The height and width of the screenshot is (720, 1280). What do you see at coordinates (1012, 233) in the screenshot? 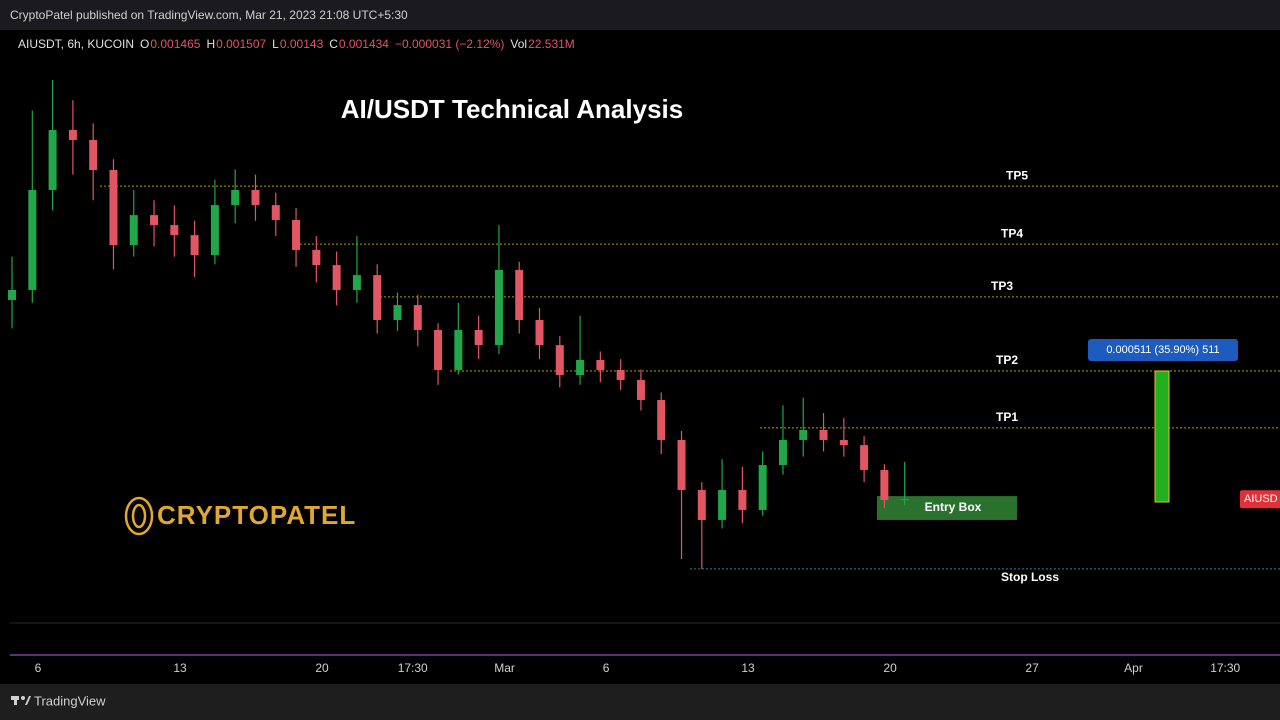
I see `level-label: TP4` at bounding box center [1012, 233].